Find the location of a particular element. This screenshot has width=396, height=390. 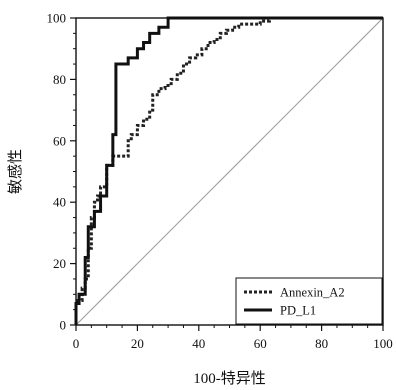

y-axis-title: 敏感性 is located at coordinates (15, 171).